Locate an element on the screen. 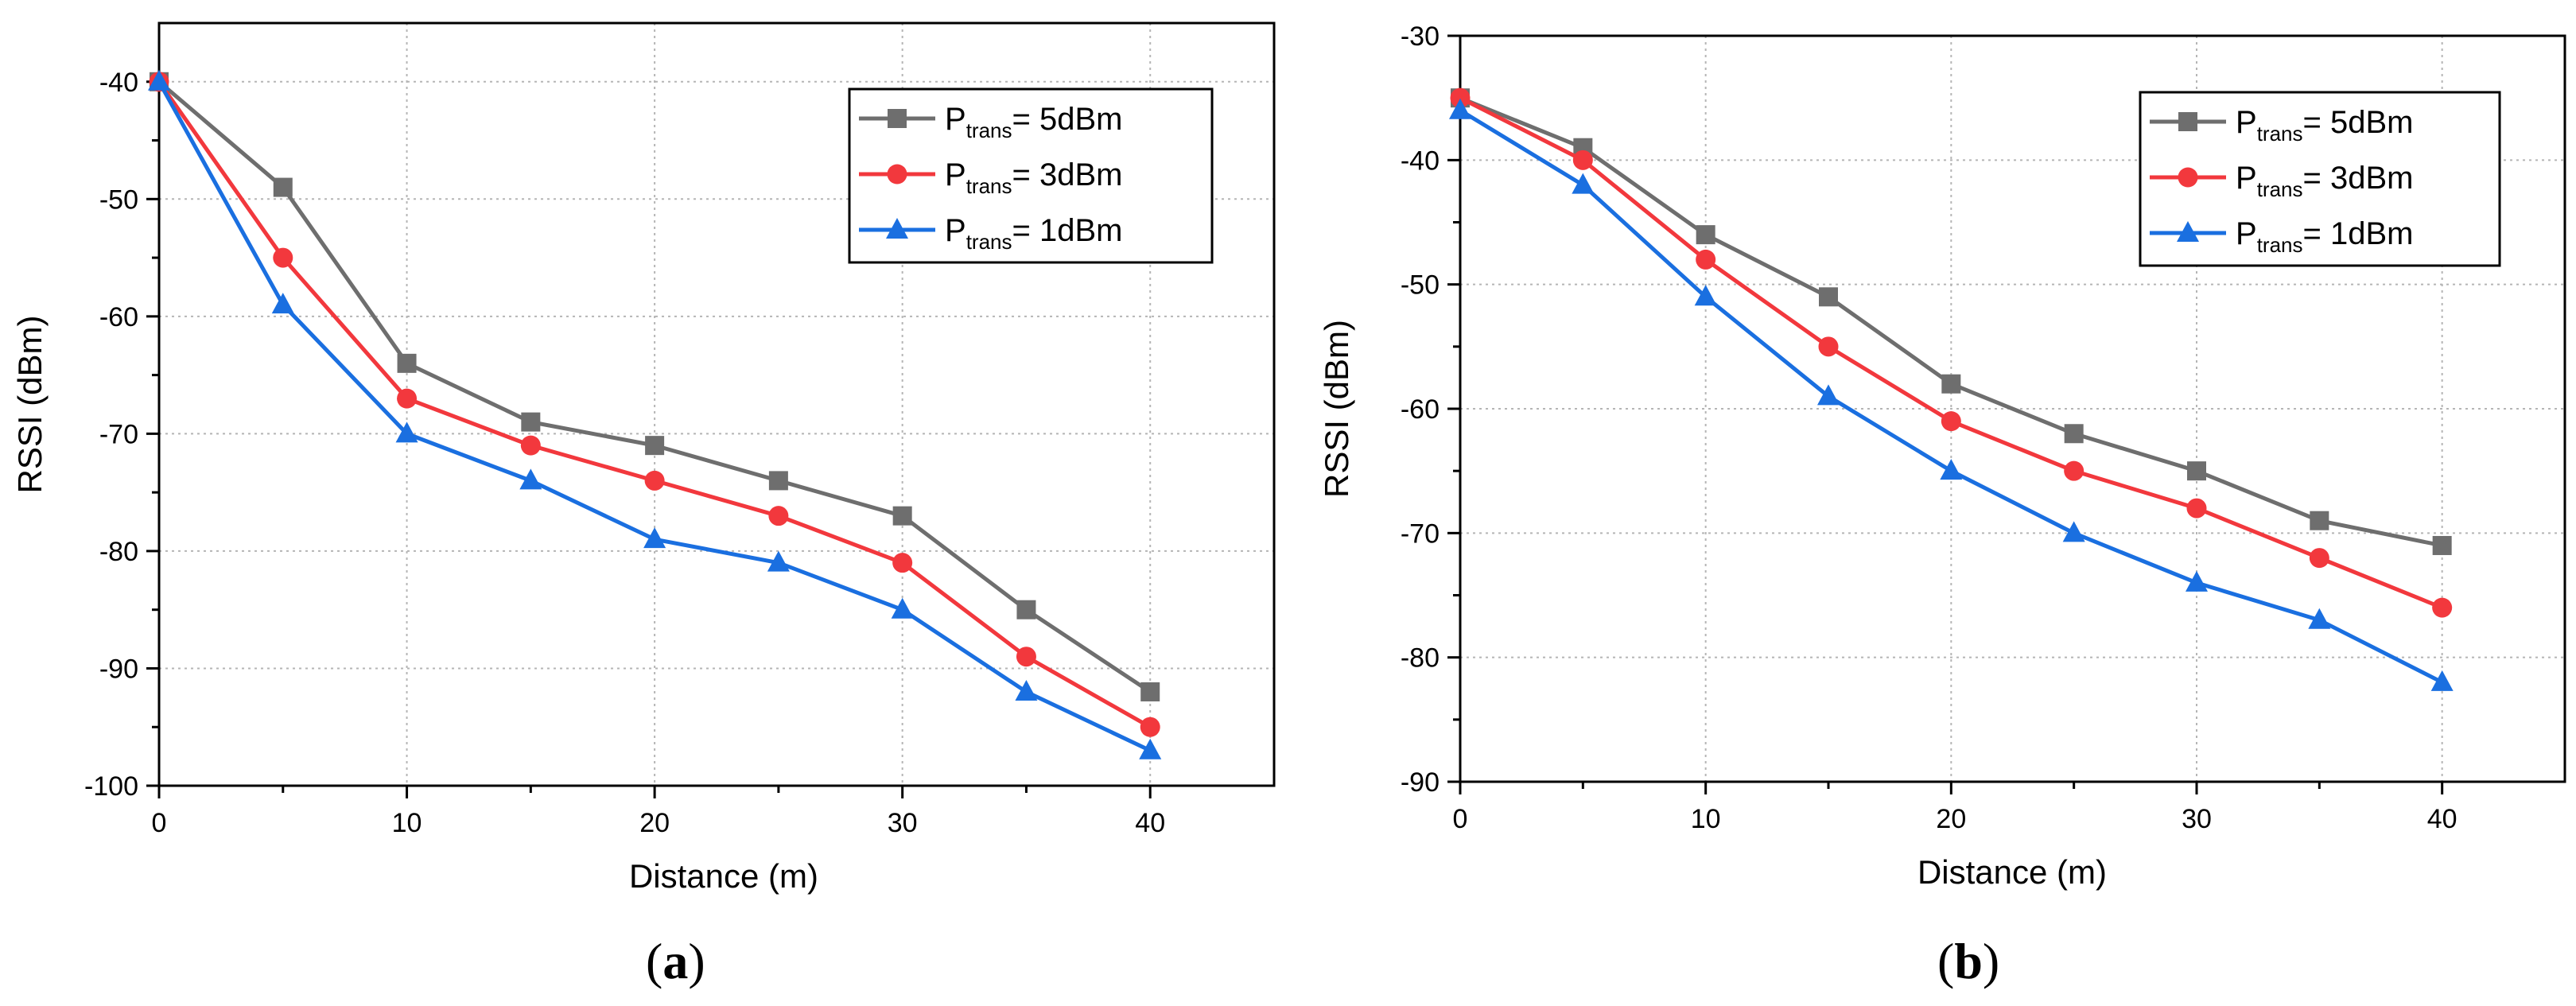 The image size is (2576, 1006). y-tick-label: -70 is located at coordinates (118, 434).